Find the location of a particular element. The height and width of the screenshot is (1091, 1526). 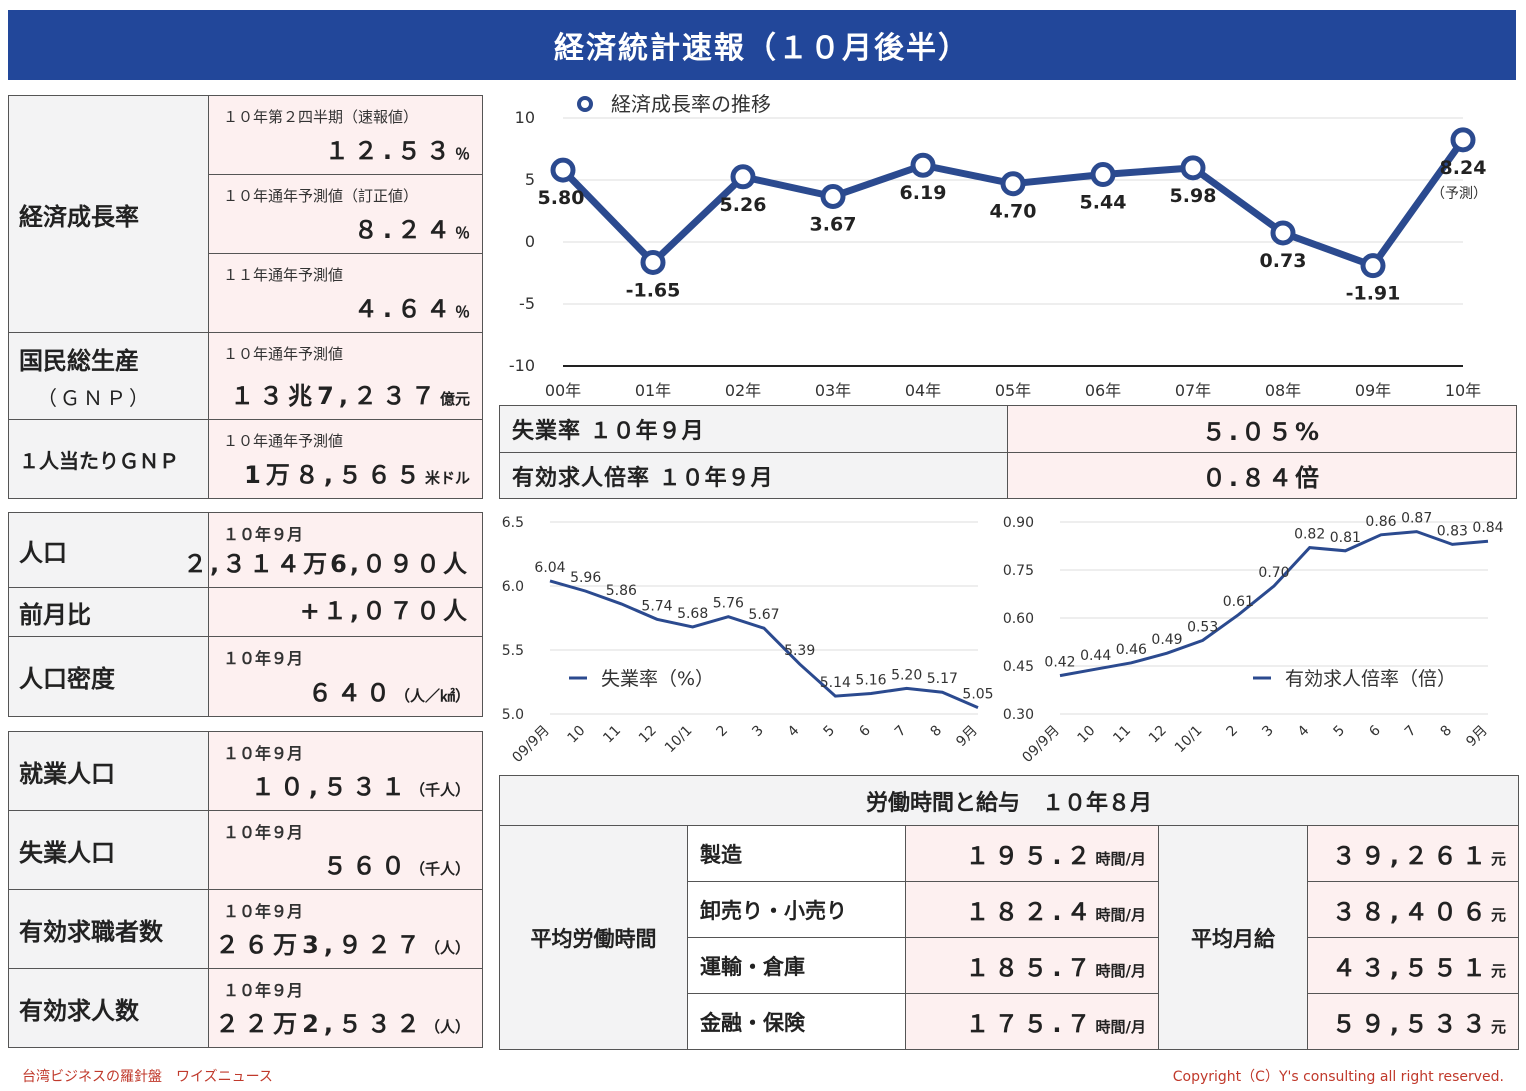

industry-label: 卸売り・小売り is located at coordinates (796, 909).